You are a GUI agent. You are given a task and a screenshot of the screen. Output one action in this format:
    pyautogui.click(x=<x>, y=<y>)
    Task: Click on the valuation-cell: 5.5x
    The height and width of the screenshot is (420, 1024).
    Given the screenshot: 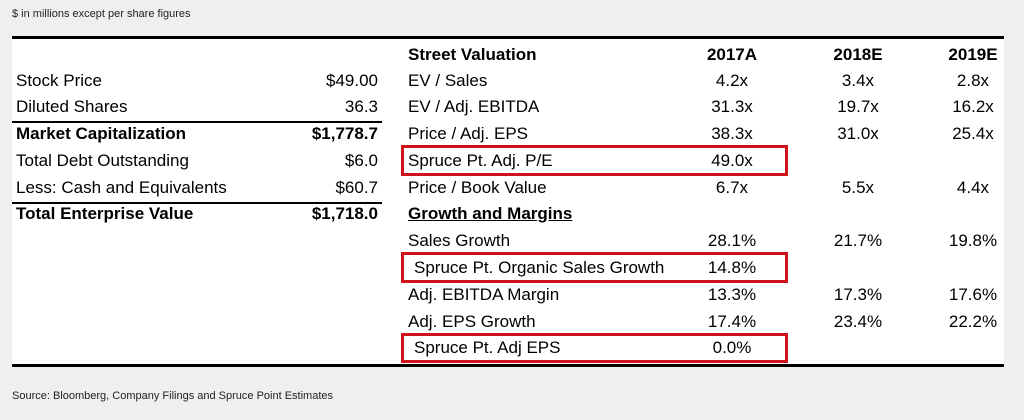 What is the action you would take?
    pyautogui.click(x=858, y=187)
    